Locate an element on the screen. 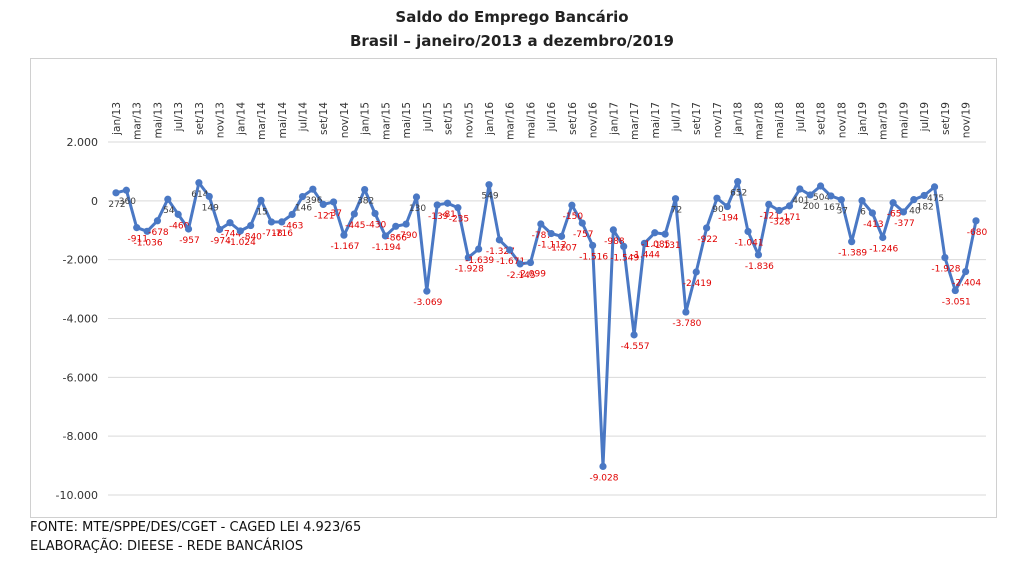 Image resolution: width=1024 pixels, height=561 pixels. data-label: 15 is located at coordinates (261, 212).